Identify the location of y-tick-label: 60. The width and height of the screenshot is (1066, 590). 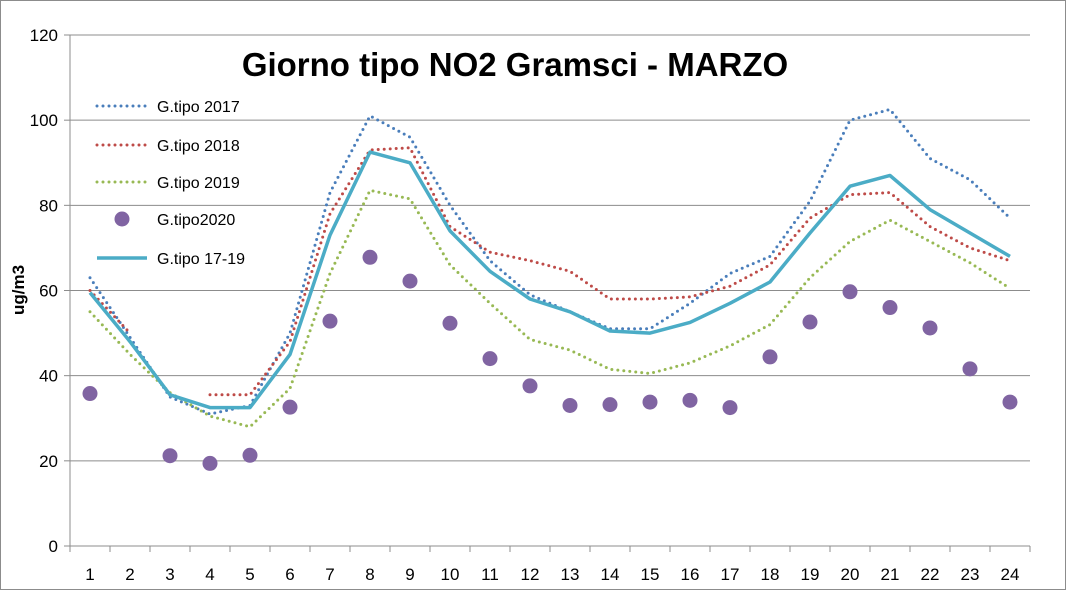
(48, 291).